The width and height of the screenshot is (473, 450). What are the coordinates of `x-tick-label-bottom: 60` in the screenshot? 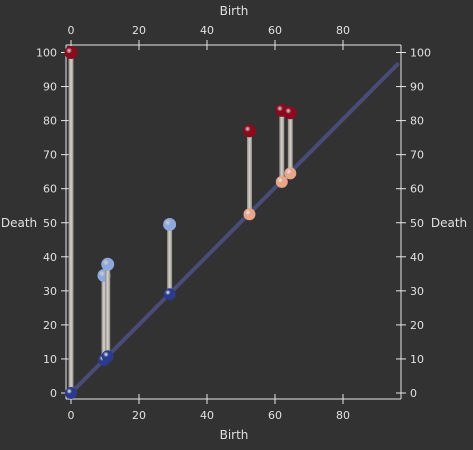 It's located at (275, 415).